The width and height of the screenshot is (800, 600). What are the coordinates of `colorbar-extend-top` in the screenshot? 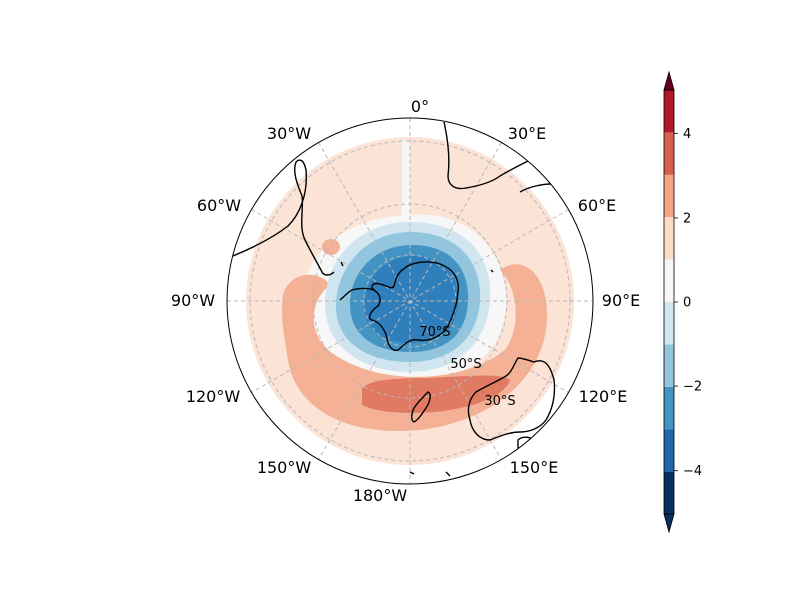 It's located at (669, 80).